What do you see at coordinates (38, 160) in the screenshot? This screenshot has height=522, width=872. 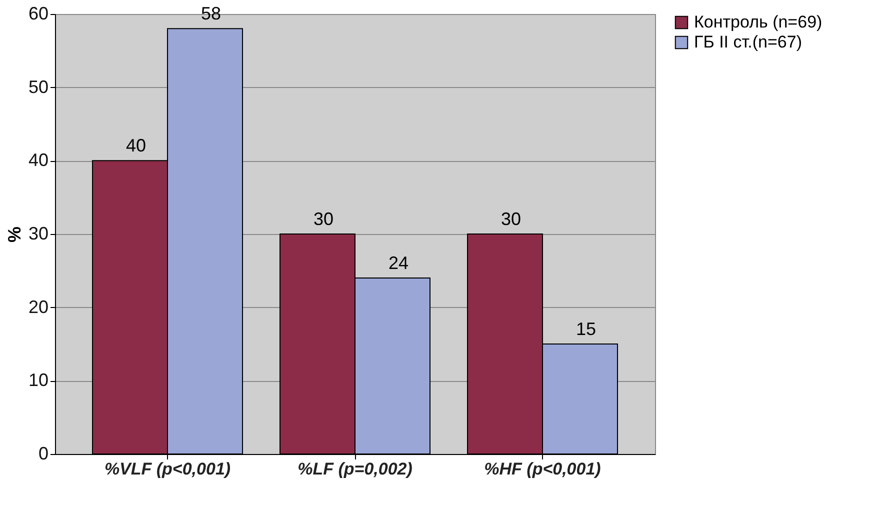 I see `y-tick-label: 40` at bounding box center [38, 160].